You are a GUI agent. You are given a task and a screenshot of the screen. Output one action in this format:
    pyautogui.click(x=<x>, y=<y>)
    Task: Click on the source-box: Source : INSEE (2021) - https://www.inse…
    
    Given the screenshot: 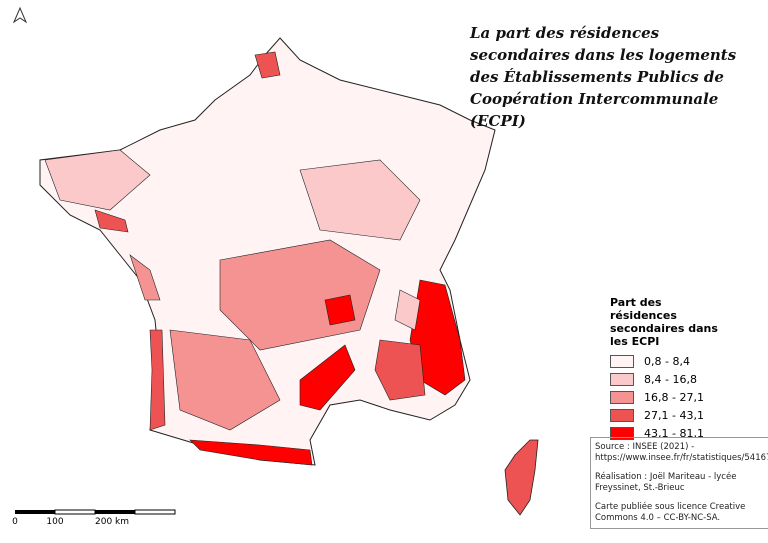 What is the action you would take?
    pyautogui.click(x=679, y=483)
    